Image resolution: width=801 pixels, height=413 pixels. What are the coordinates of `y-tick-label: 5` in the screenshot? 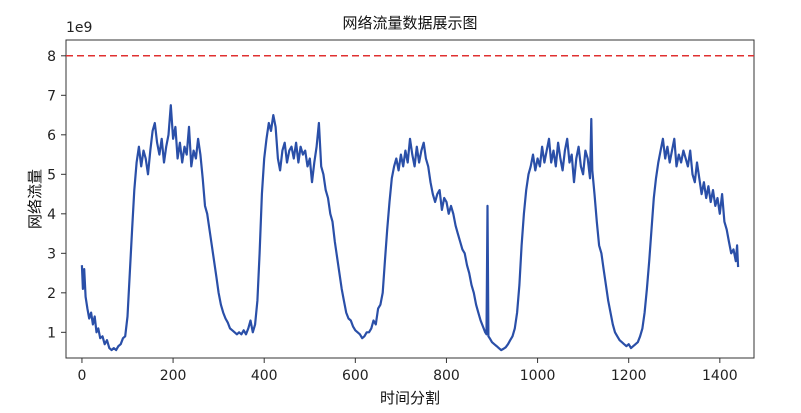 It's located at (51, 175).